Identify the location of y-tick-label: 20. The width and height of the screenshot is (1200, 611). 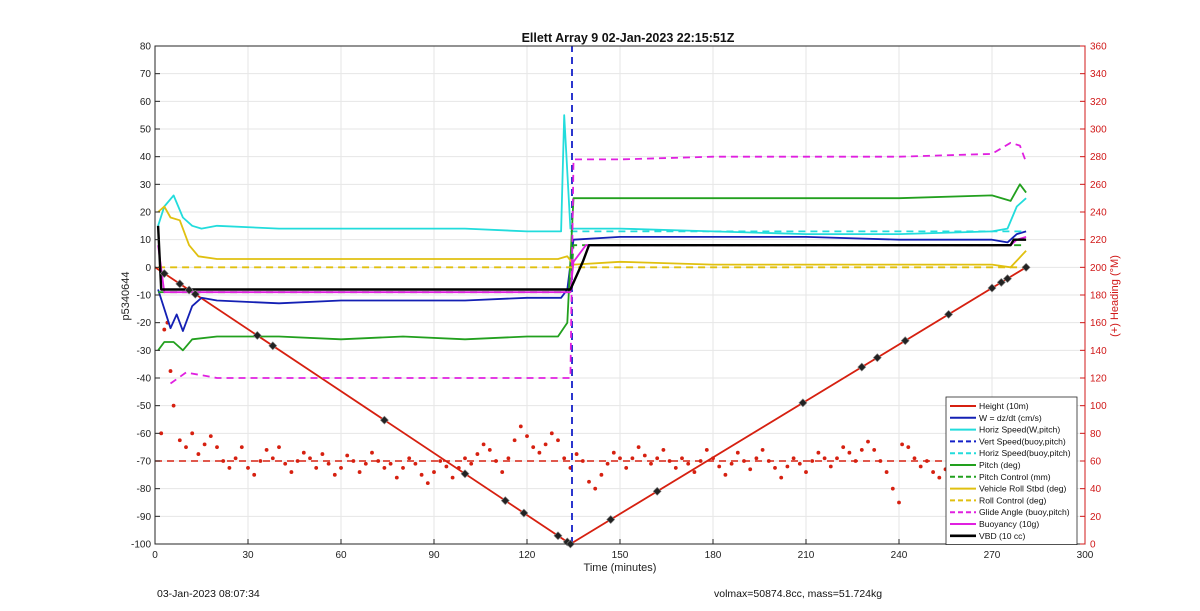
(146, 213).